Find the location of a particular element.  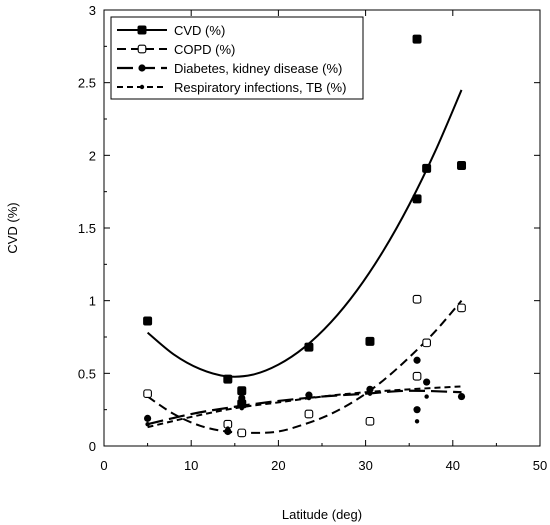

x-tick-label: 50 is located at coordinates (540, 465).